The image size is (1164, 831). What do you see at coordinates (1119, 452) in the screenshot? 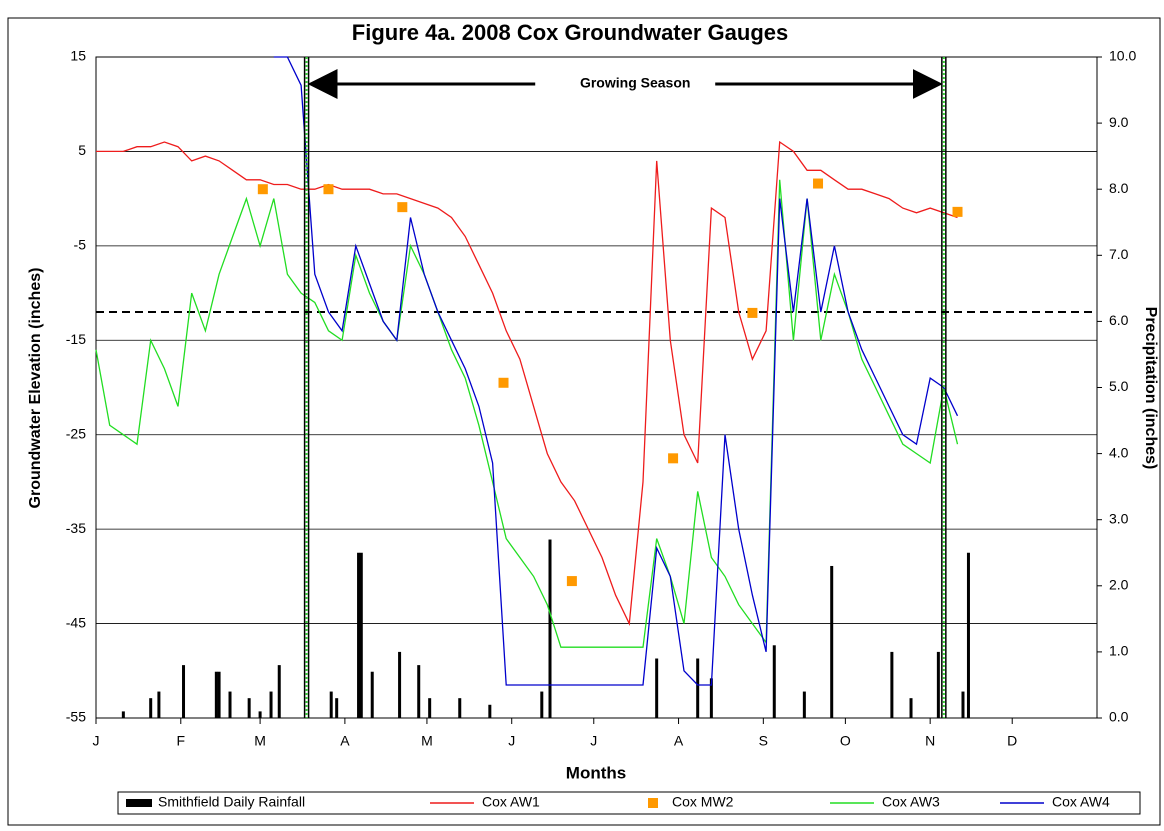
I see `y2-tick-label: 4.0` at bounding box center [1119, 452].